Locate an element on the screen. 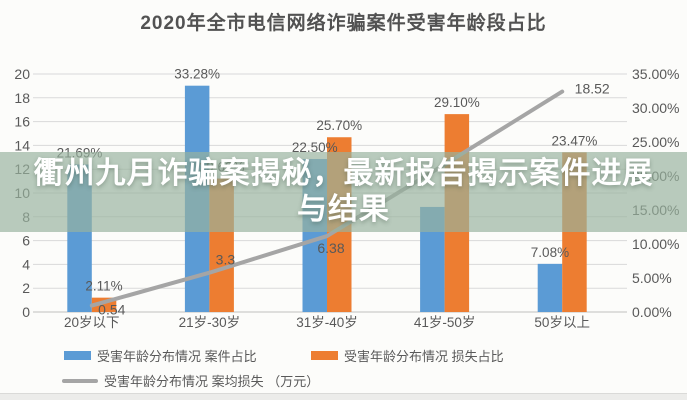  left-axis-tick-label: 4 is located at coordinates (26, 264).